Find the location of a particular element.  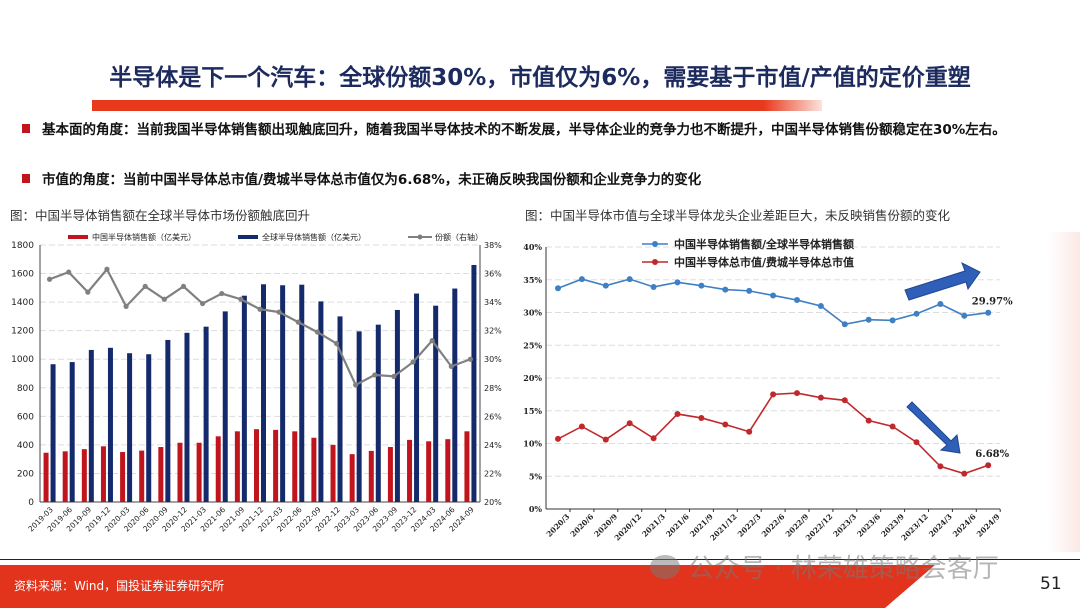

y-tick-label-right: 20% is located at coordinates (493, 502).